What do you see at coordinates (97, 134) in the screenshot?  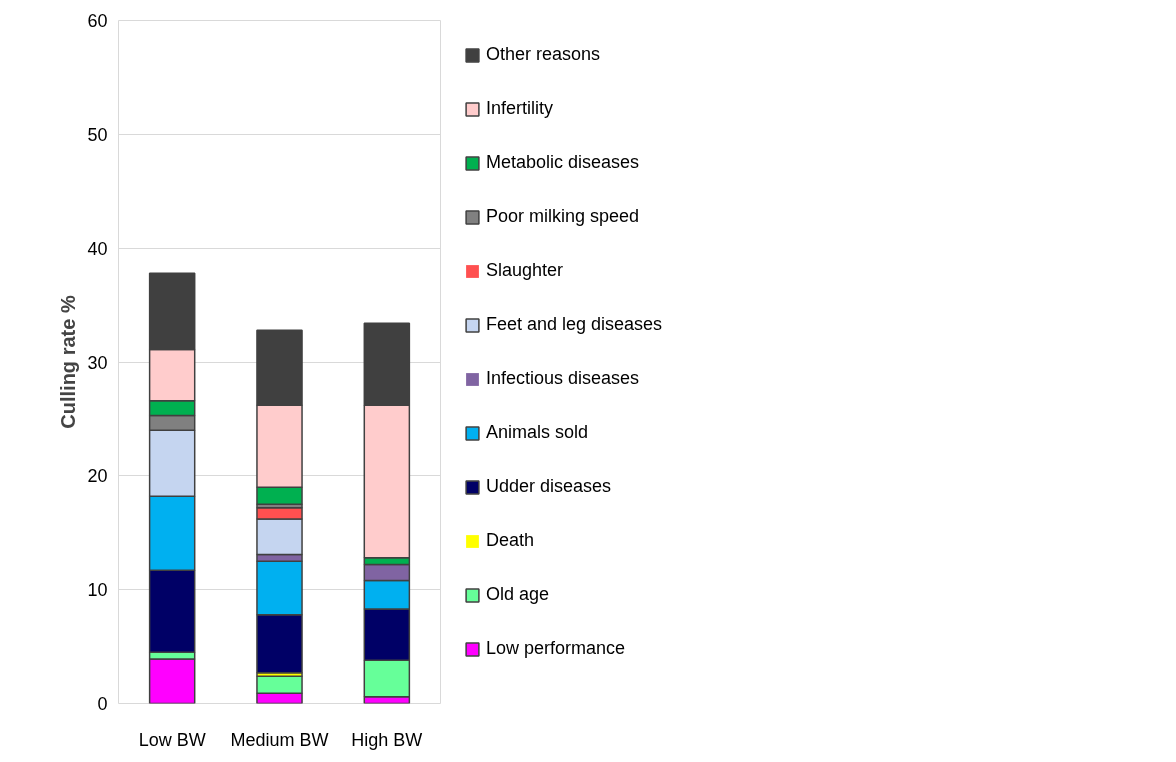 I see `y-tick-label: 50` at bounding box center [97, 134].